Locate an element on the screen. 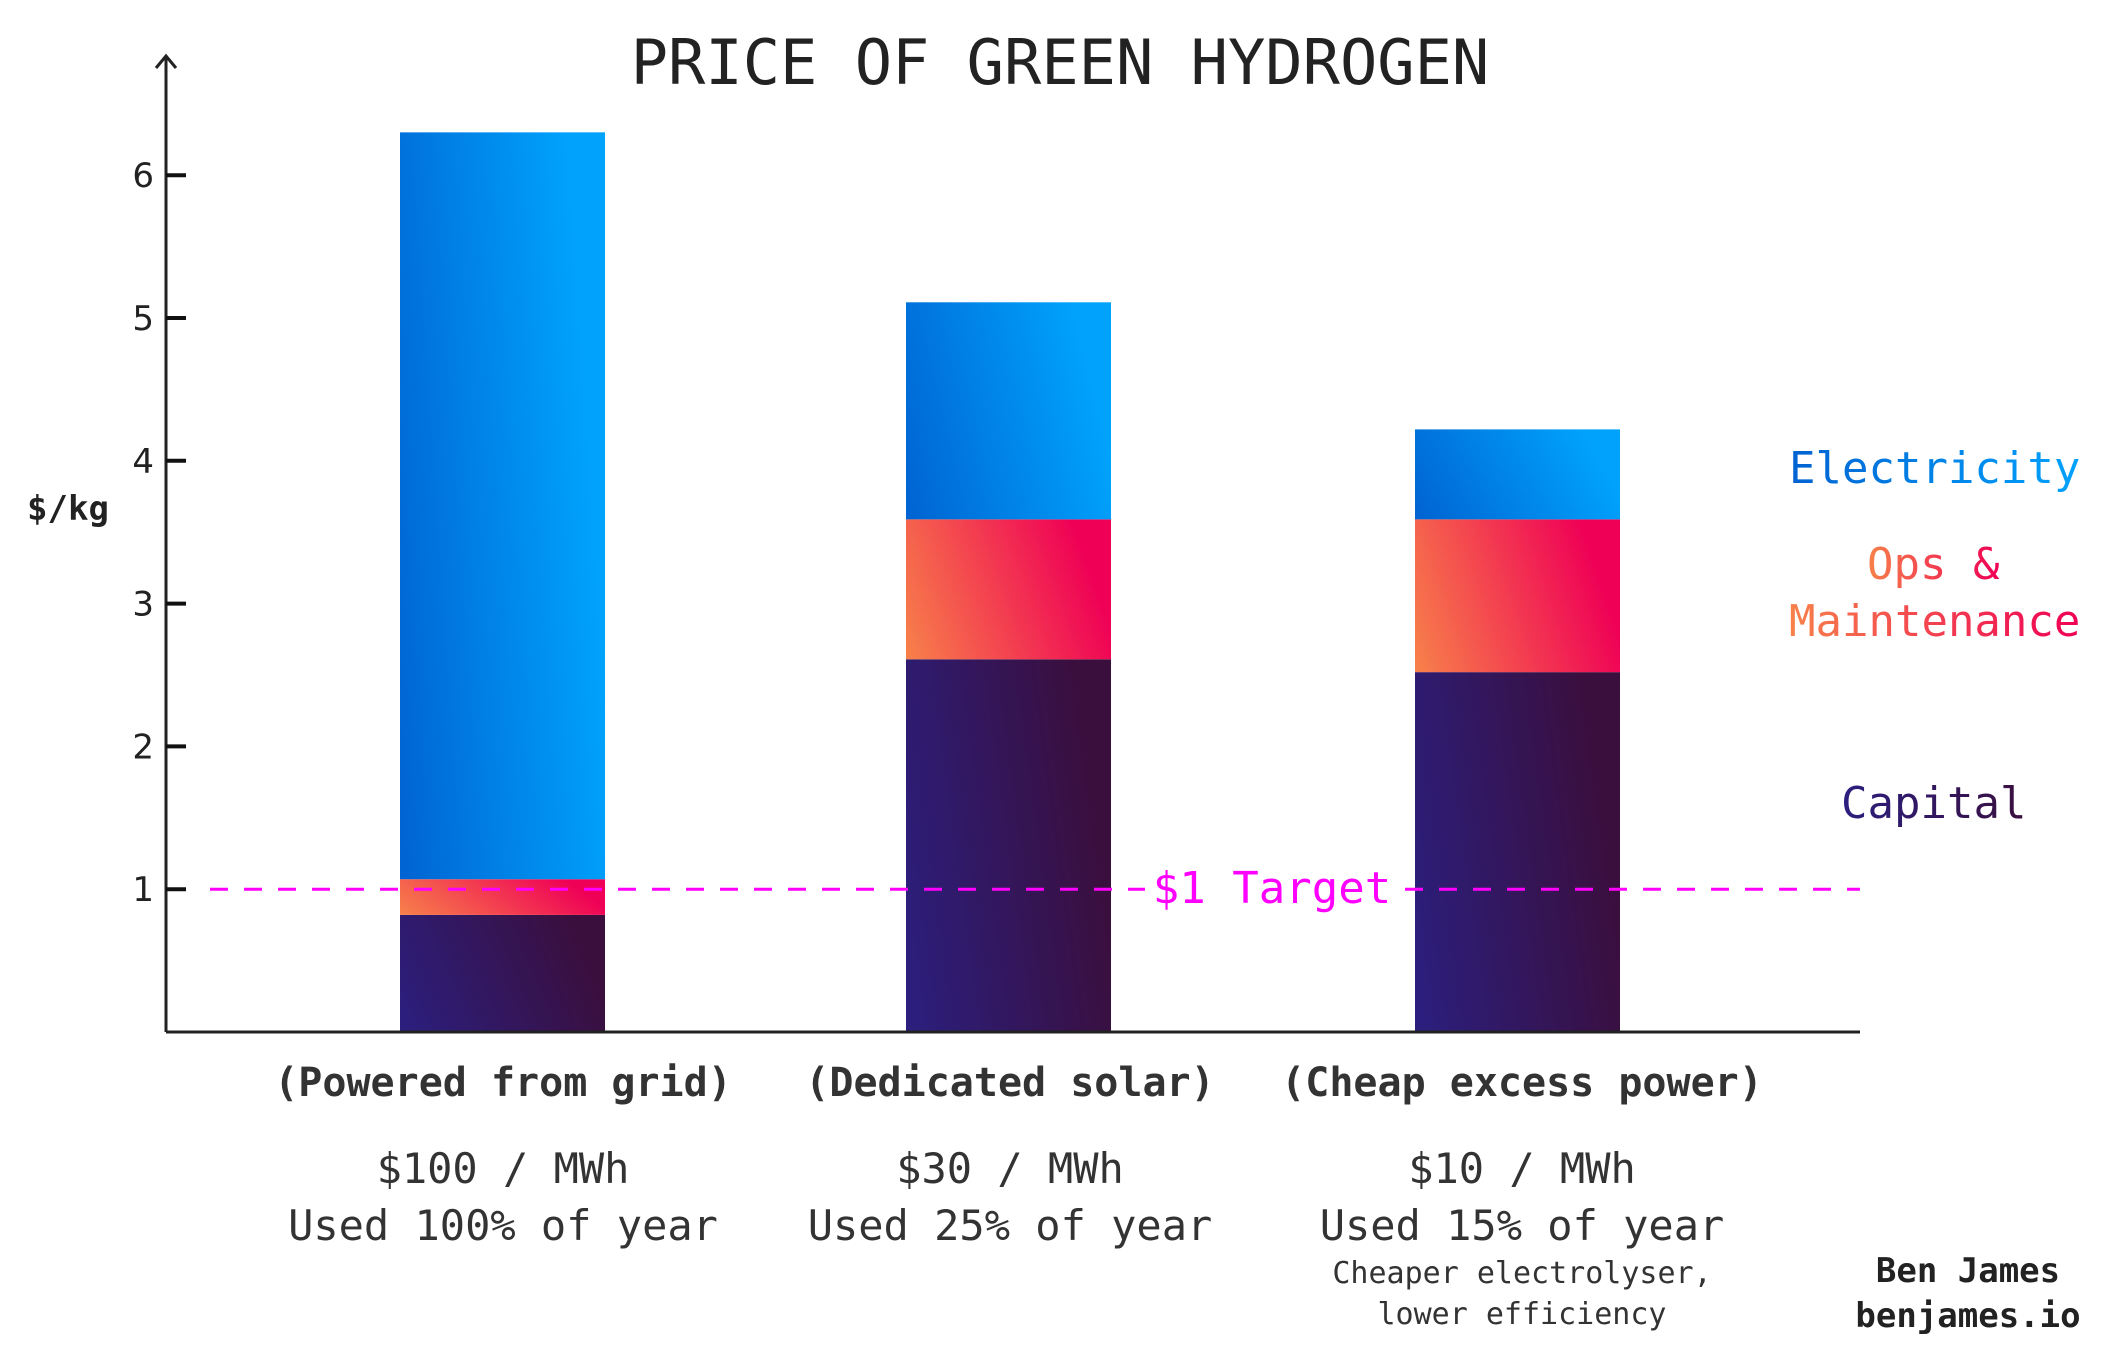  category-note: Cheaper electrolyser, is located at coordinates (1521, 1273).